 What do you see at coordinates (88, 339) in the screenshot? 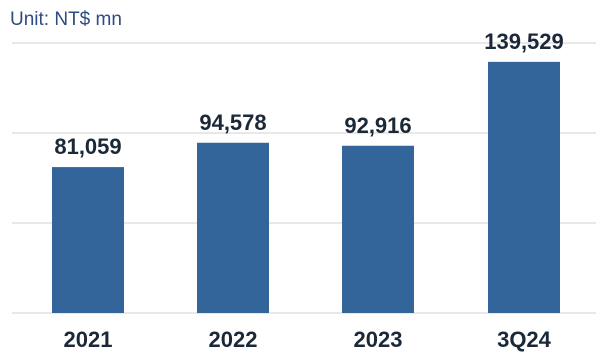
I see `category-label: 2021` at bounding box center [88, 339].